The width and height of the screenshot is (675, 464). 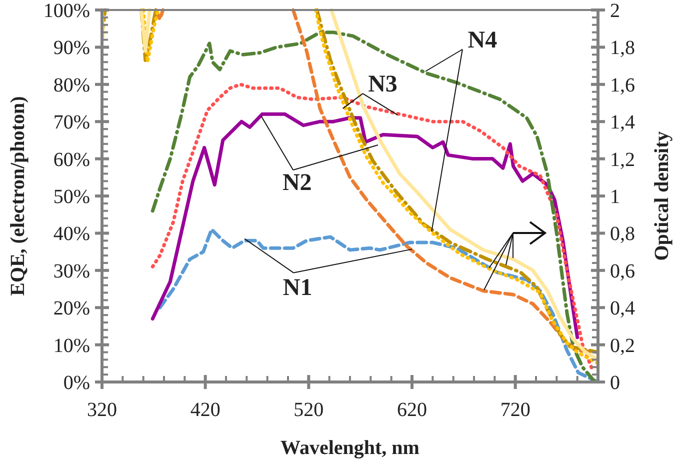 What do you see at coordinates (309, 410) in the screenshot?
I see `x-tick-label: 520` at bounding box center [309, 410].